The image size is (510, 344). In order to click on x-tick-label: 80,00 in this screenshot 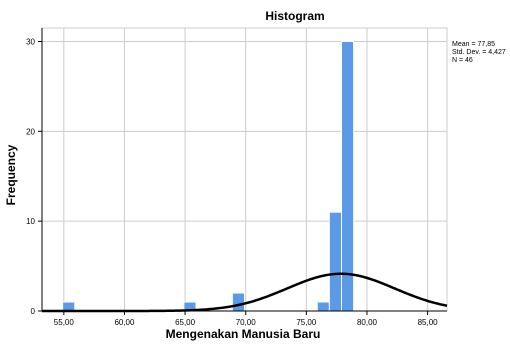, I will do `click(367, 322)`.